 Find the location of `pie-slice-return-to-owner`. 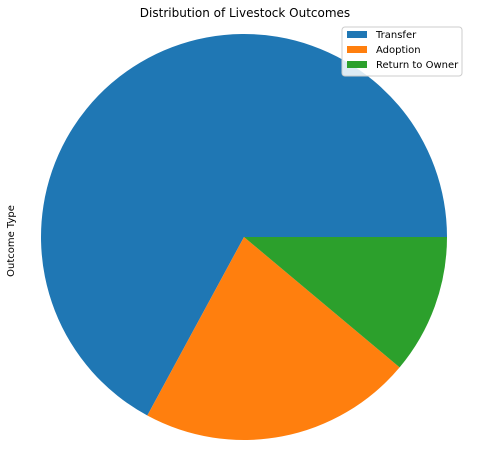

pie-slice-return-to-owner is located at coordinates (345, 302).